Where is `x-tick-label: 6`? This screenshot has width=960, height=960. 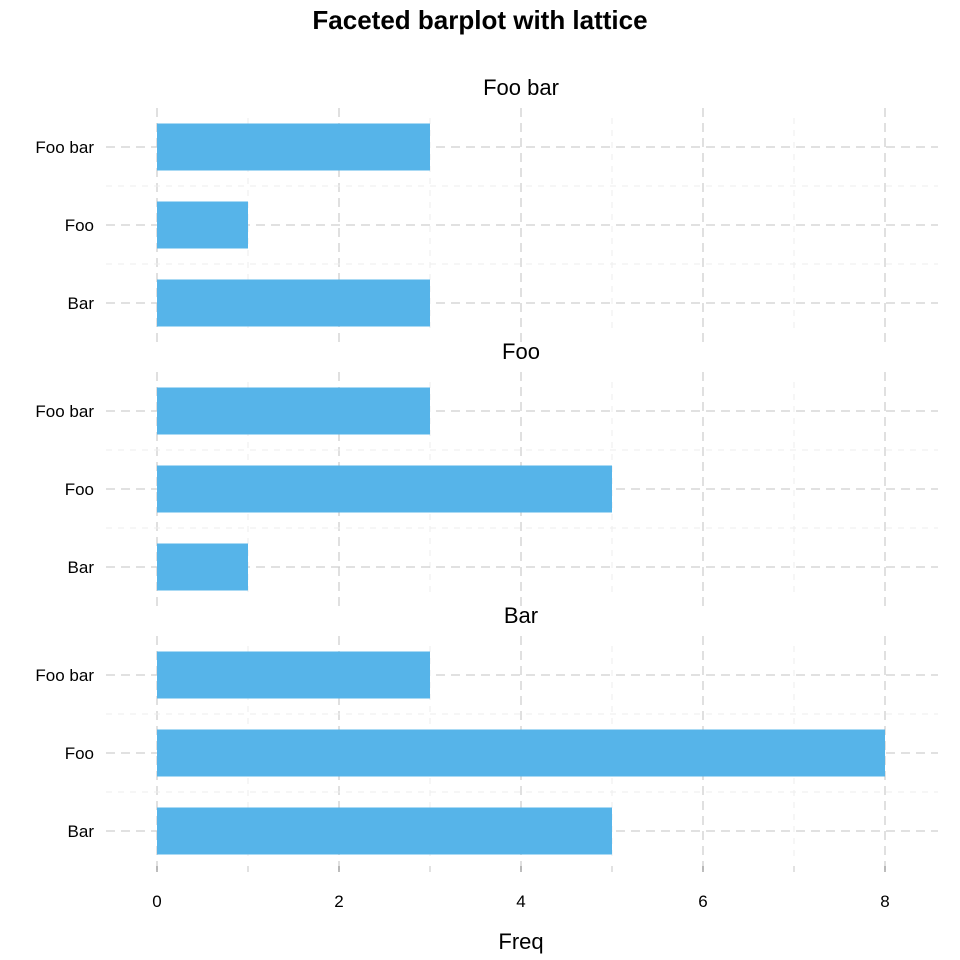 x-tick-label: 6 is located at coordinates (702, 901).